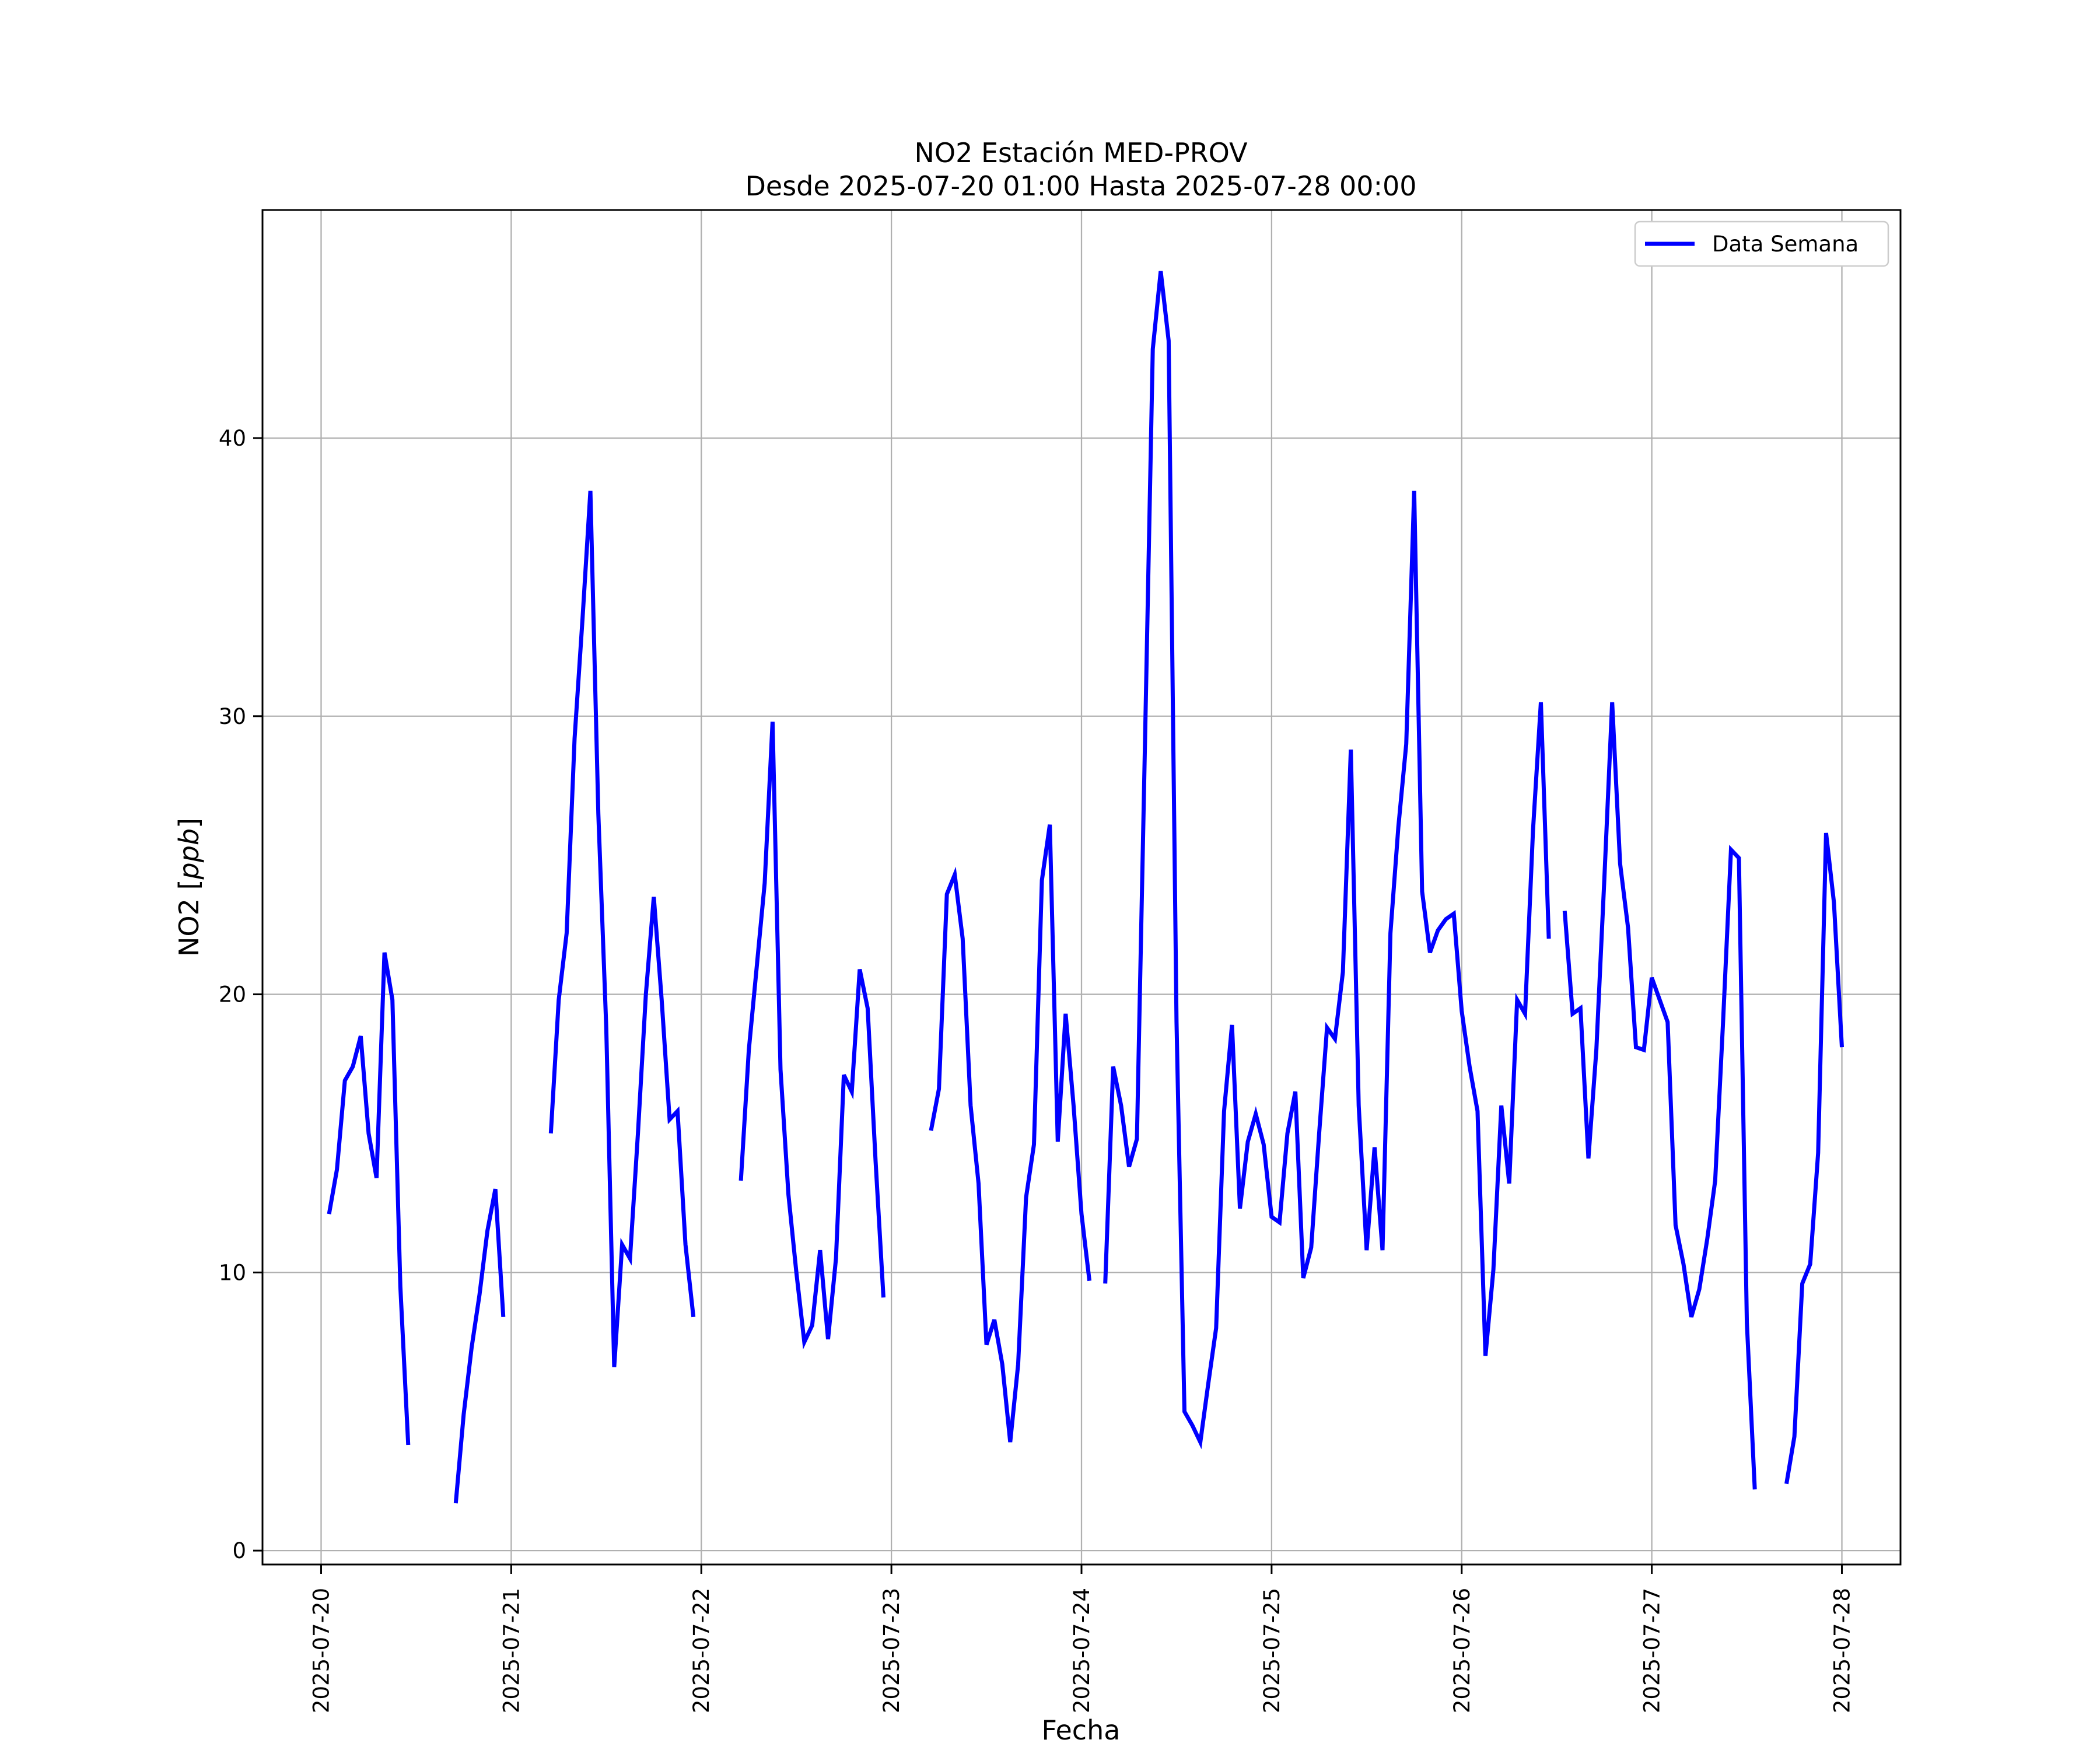  I want to click on legend-box, so click(1761, 243).